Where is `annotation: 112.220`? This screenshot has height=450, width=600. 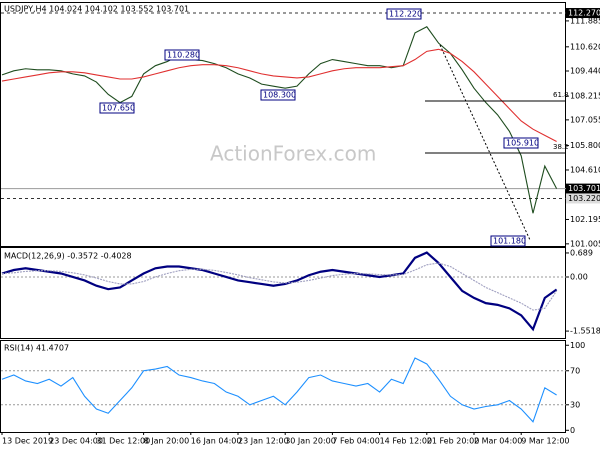 annotation: 112.220 is located at coordinates (405, 14).